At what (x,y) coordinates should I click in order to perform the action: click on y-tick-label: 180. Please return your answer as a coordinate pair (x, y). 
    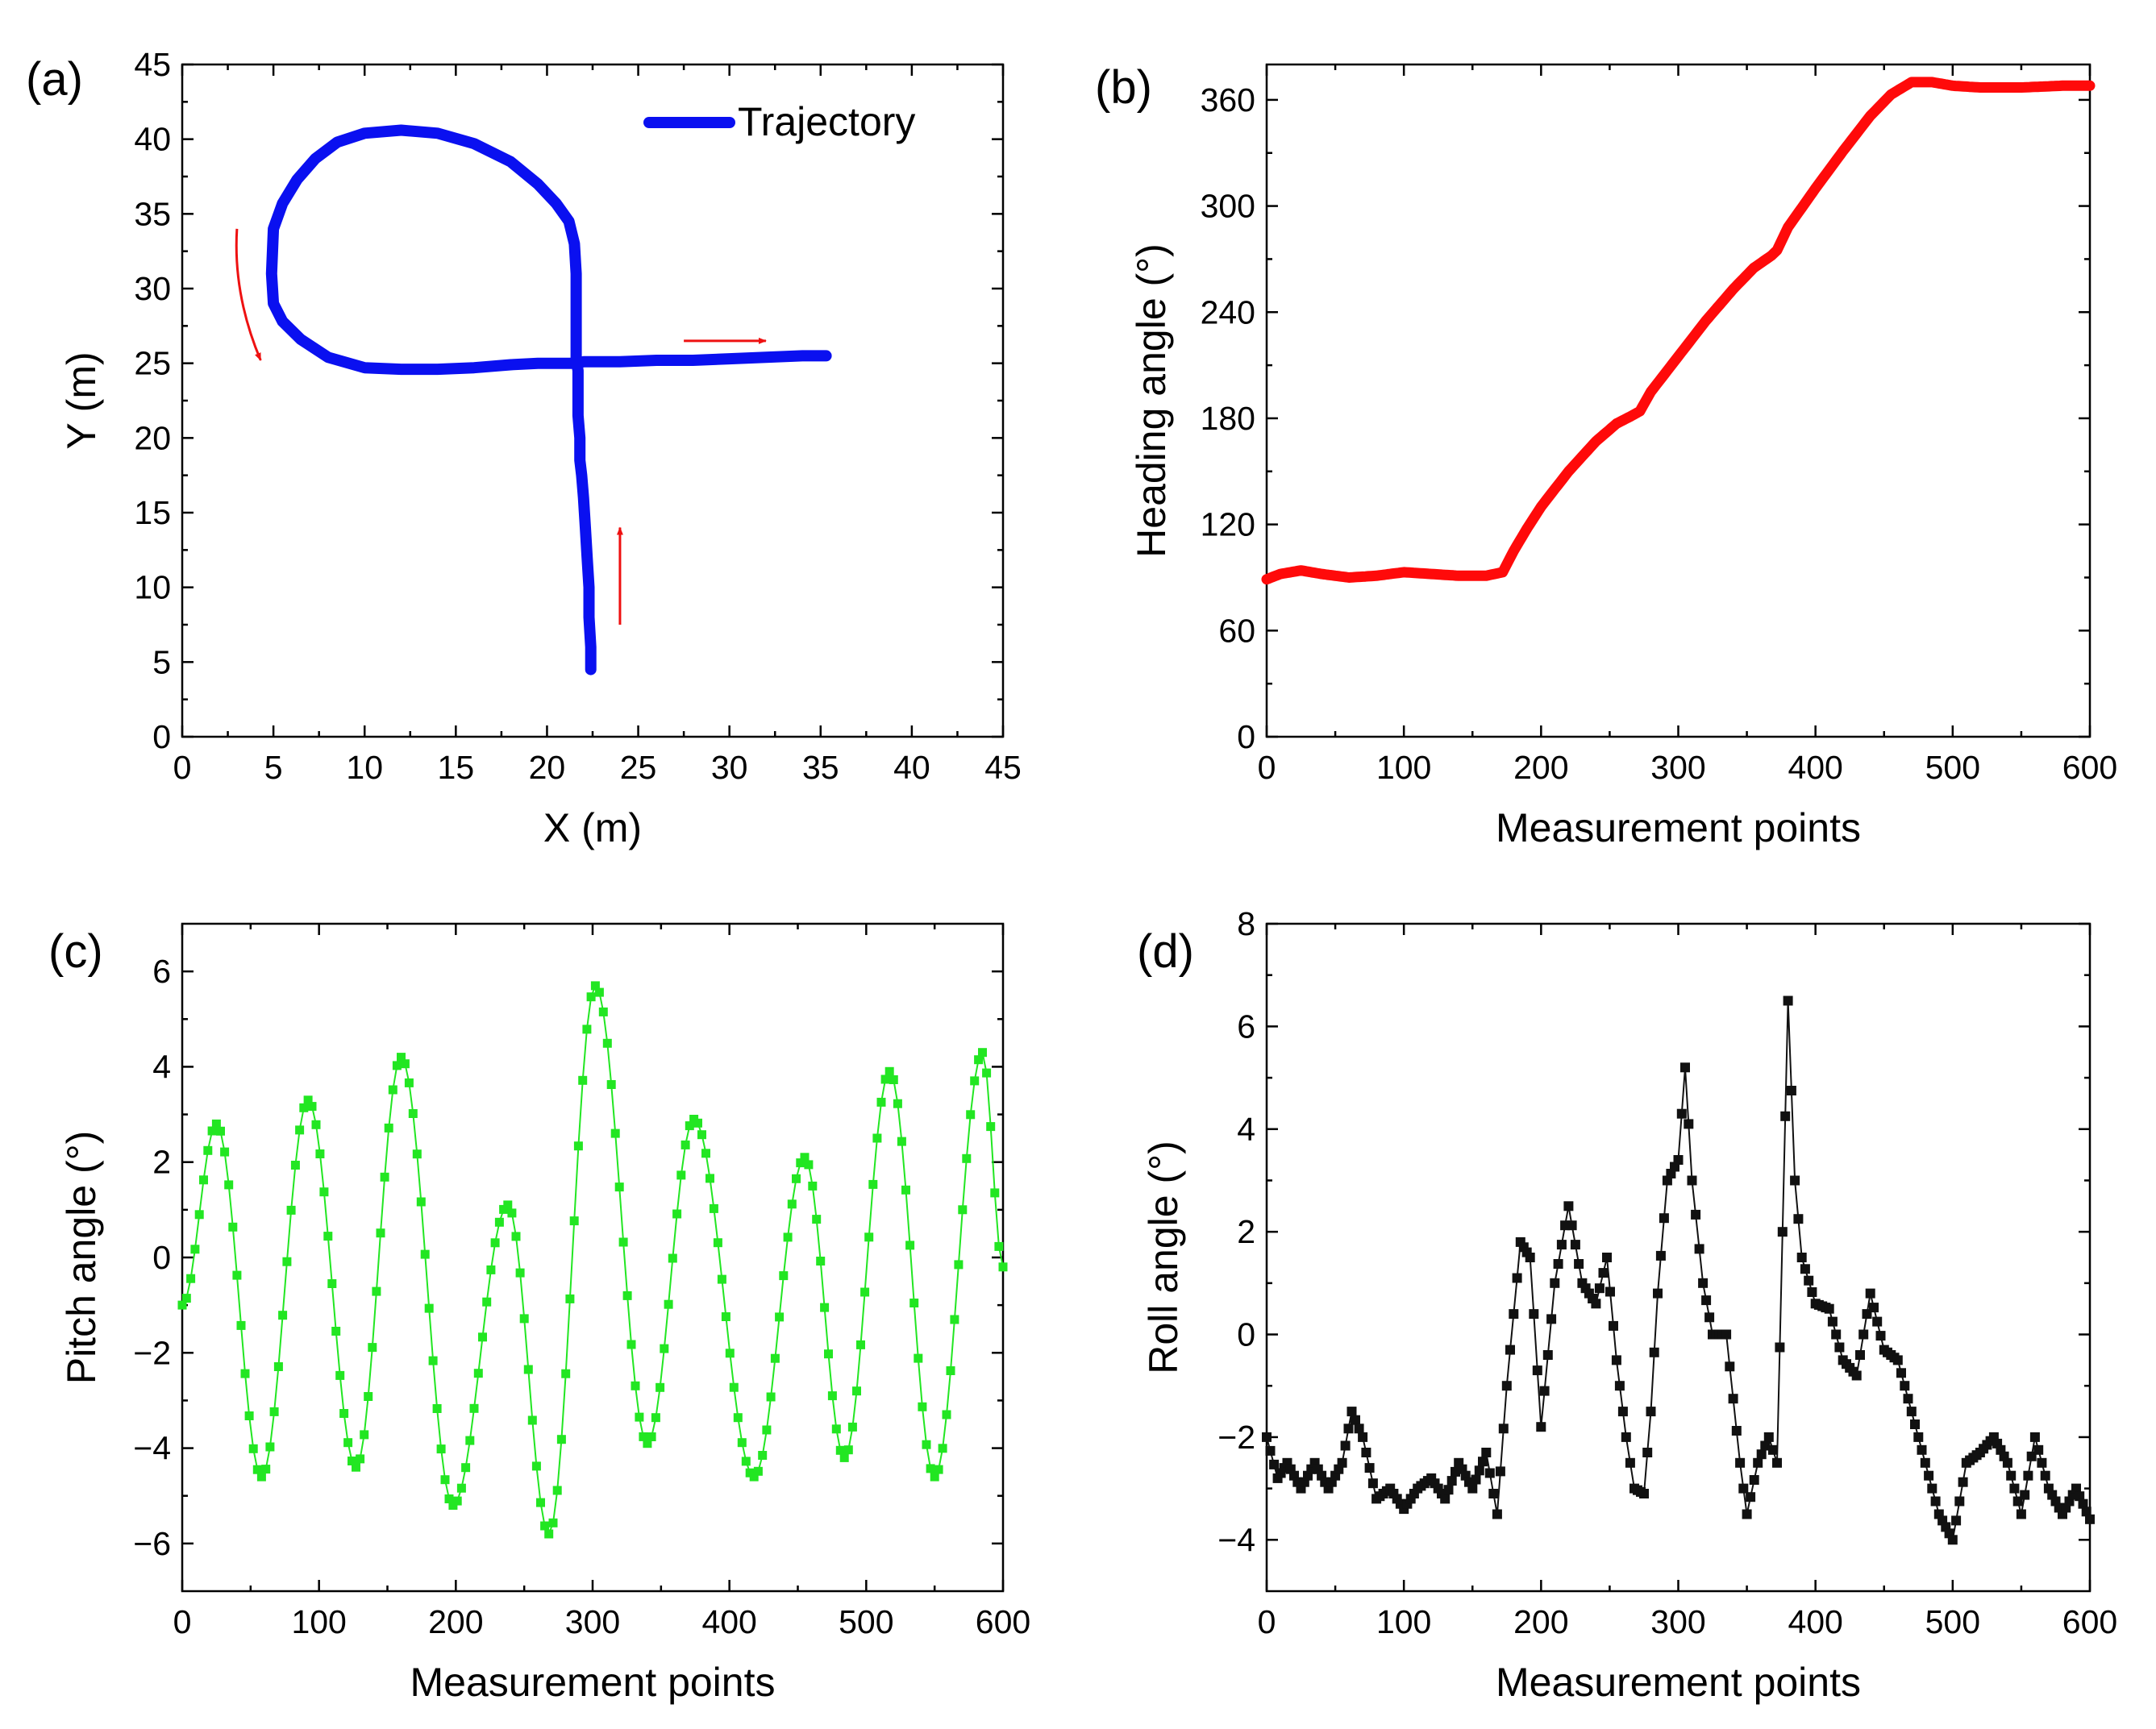
    Looking at the image, I should click on (1228, 418).